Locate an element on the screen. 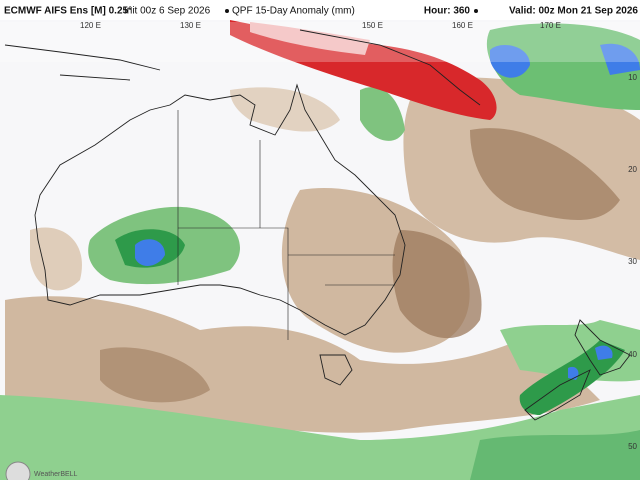 This screenshot has height=480, width=640. lon-label: 150 E is located at coordinates (372, 25).